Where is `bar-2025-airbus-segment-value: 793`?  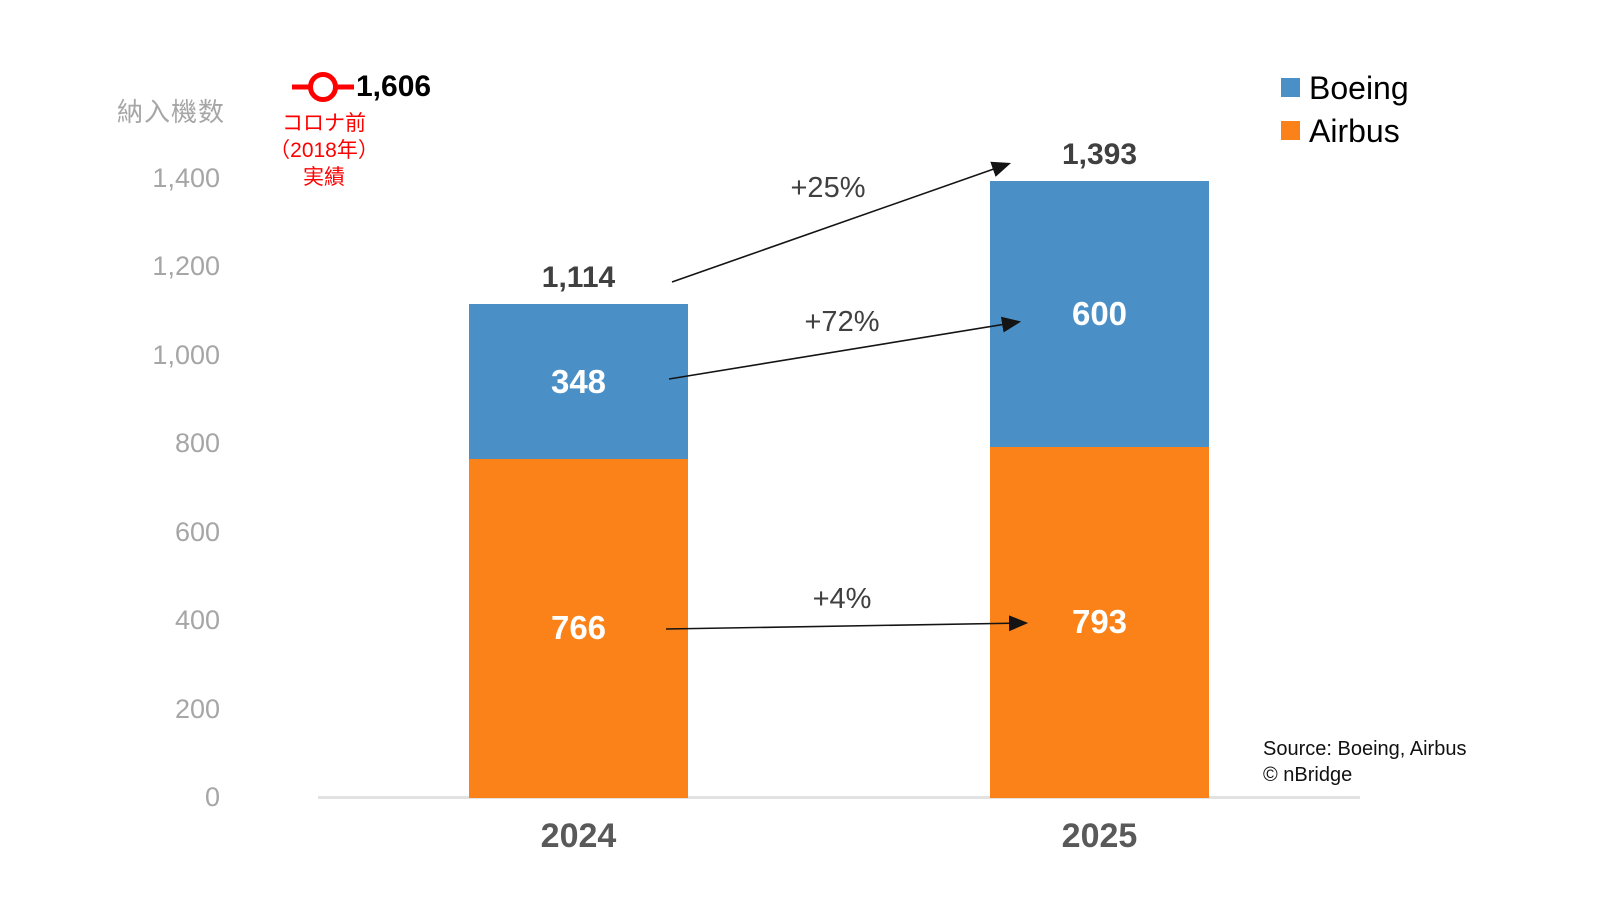
bar-2025-airbus-segment-value: 793 is located at coordinates (1099, 622).